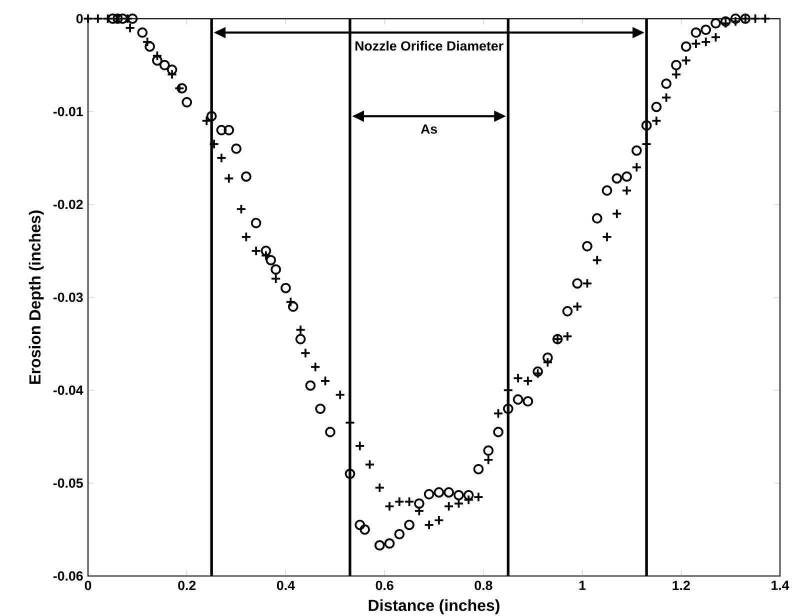 Image resolution: width=809 pixels, height=616 pixels. Describe the element at coordinates (429, 129) in the screenshot. I see `annotation: As` at that location.